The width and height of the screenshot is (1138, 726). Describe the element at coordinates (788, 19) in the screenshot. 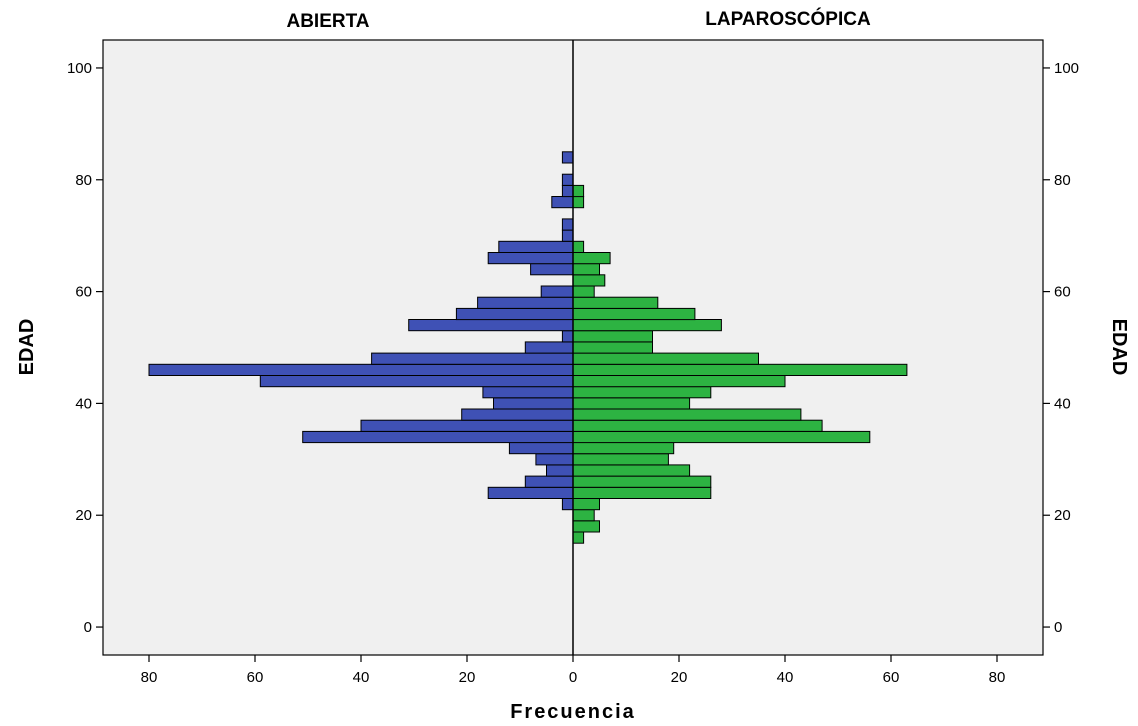

I see `right-panel-title: LAPAROSCÓPICA` at that location.